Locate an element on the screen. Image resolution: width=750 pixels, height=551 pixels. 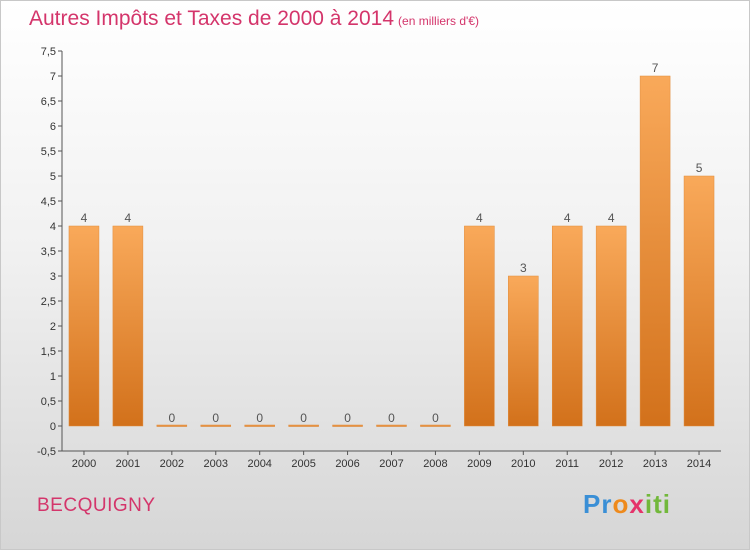
x-tick-label: 2009 is located at coordinates (479, 464).